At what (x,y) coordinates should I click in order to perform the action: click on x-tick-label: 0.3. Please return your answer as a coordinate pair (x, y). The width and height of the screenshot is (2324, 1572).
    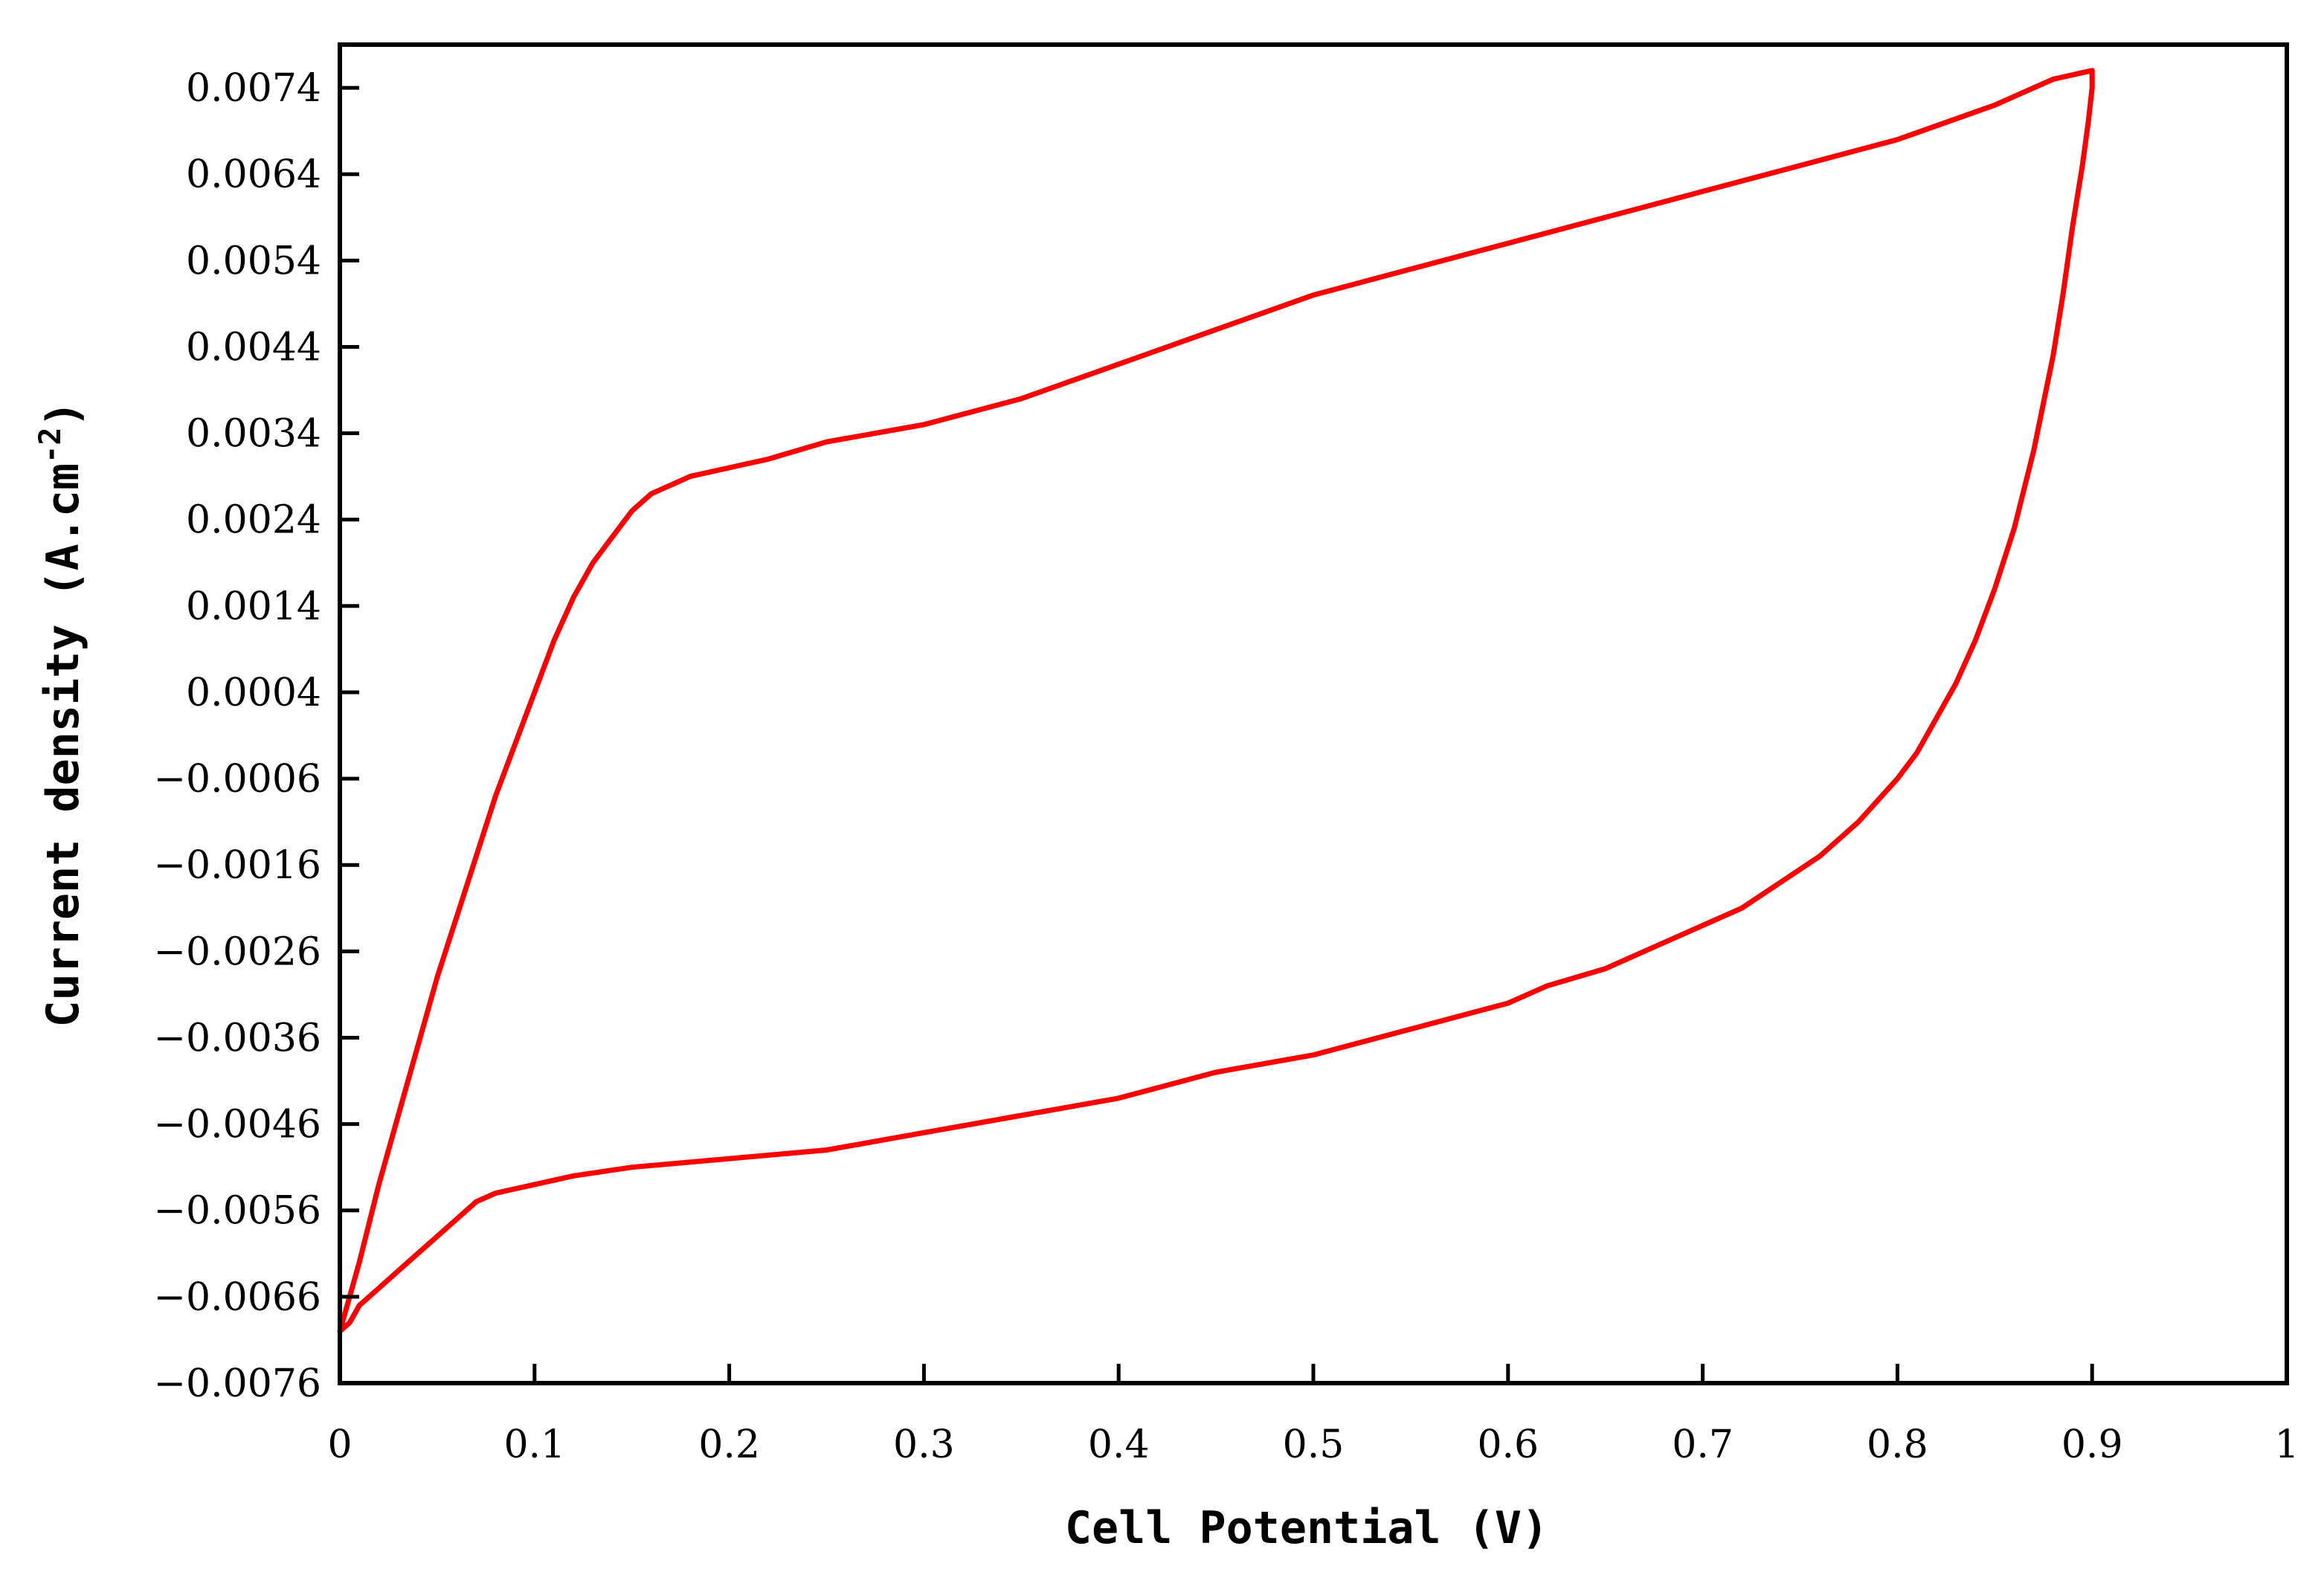
    Looking at the image, I should click on (924, 1445).